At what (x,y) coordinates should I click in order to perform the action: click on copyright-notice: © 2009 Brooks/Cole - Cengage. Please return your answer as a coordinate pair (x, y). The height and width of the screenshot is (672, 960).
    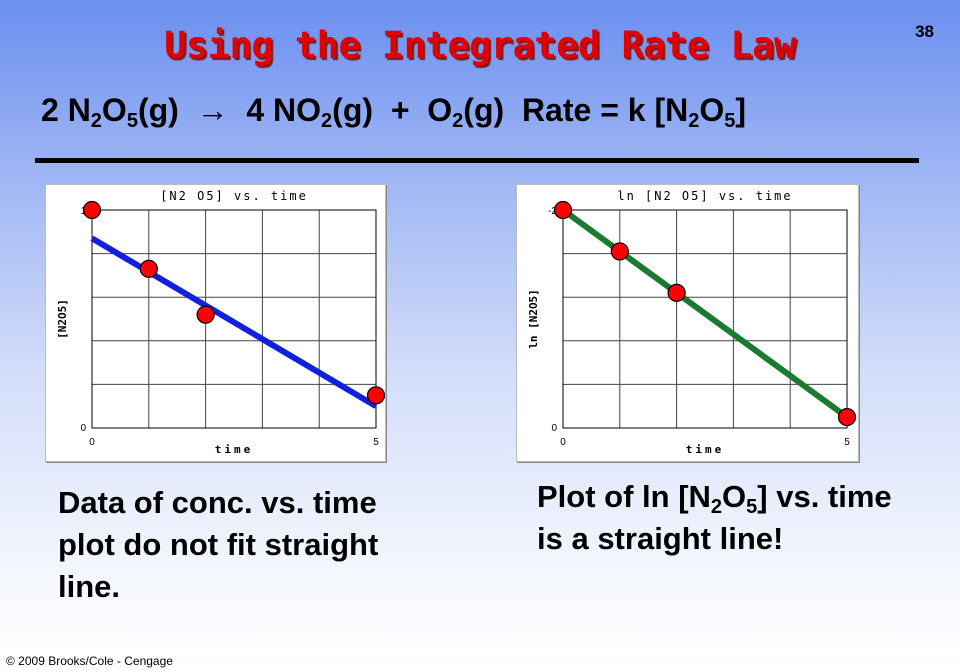
    Looking at the image, I should click on (89, 661).